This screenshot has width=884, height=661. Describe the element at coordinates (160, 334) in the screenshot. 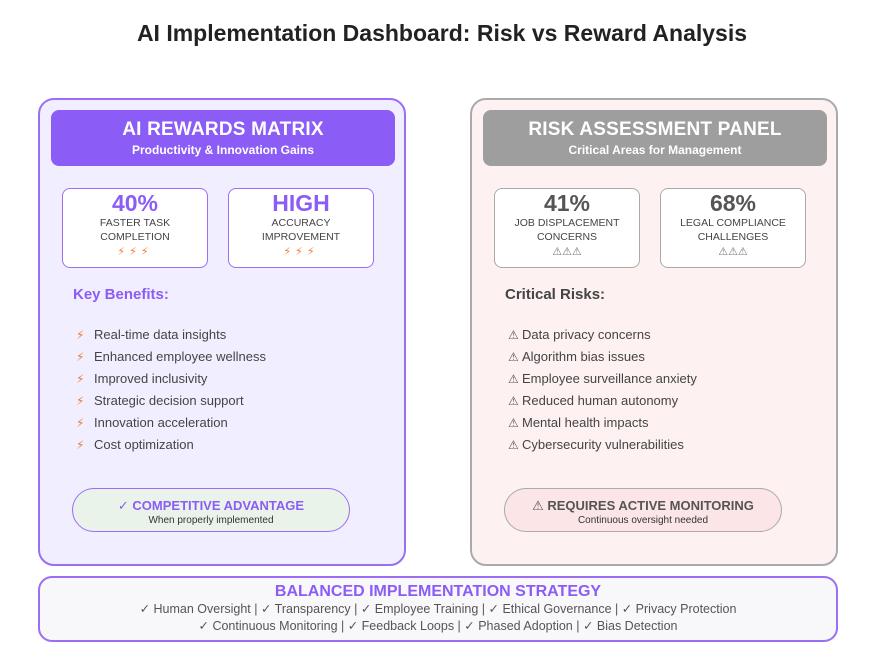

I see `benefit-text: Real-time data insights` at that location.